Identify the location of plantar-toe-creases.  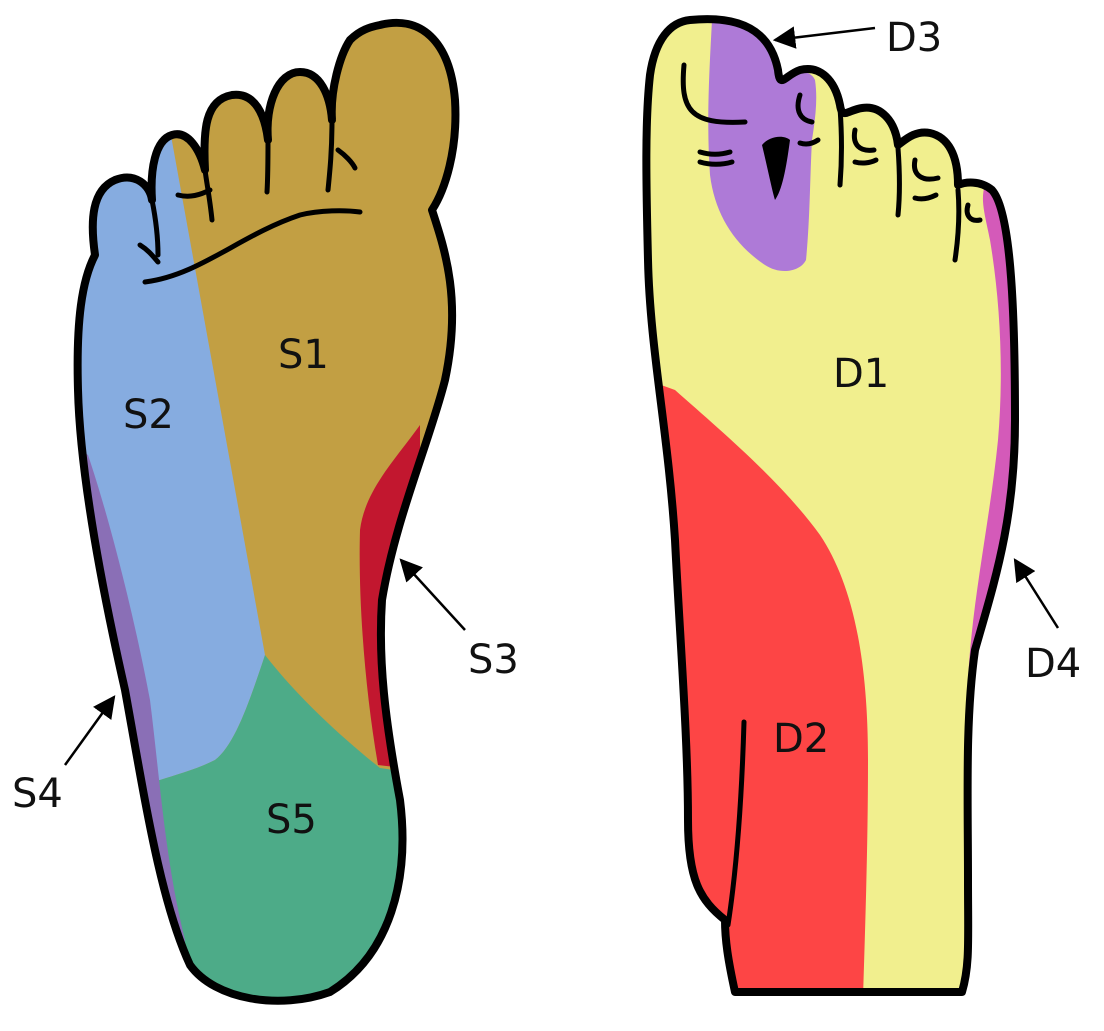
(250, 201).